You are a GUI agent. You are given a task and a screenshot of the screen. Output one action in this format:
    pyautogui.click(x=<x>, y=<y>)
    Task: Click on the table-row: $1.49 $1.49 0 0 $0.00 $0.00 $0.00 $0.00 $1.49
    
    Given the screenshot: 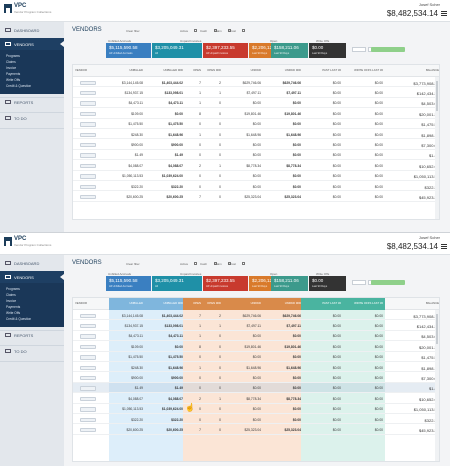 What is the action you would take?
    pyautogui.click(x=256, y=155)
    